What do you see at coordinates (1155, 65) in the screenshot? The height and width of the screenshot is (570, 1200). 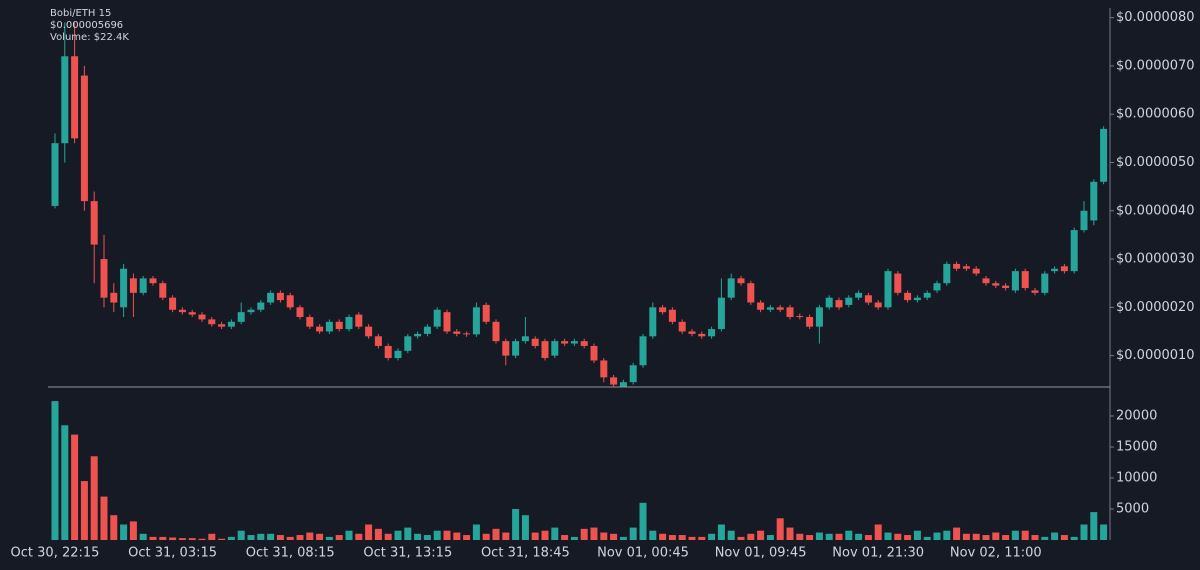 I see `y-tick-label: $0.0000070` at bounding box center [1155, 65].